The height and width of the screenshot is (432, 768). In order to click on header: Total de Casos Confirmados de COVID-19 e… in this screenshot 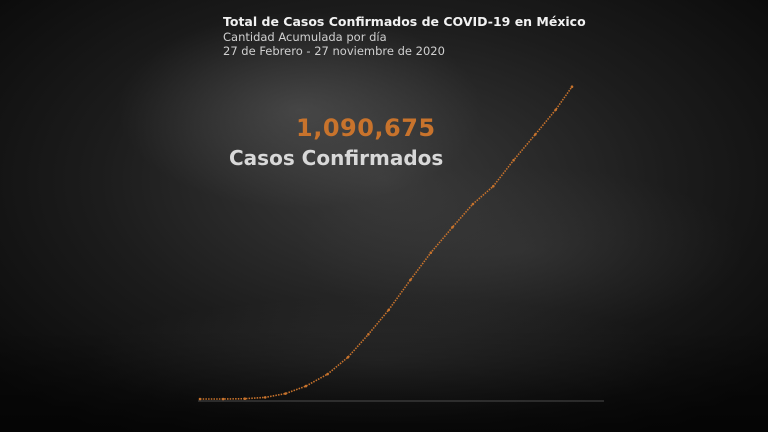, I will do `click(404, 36)`.